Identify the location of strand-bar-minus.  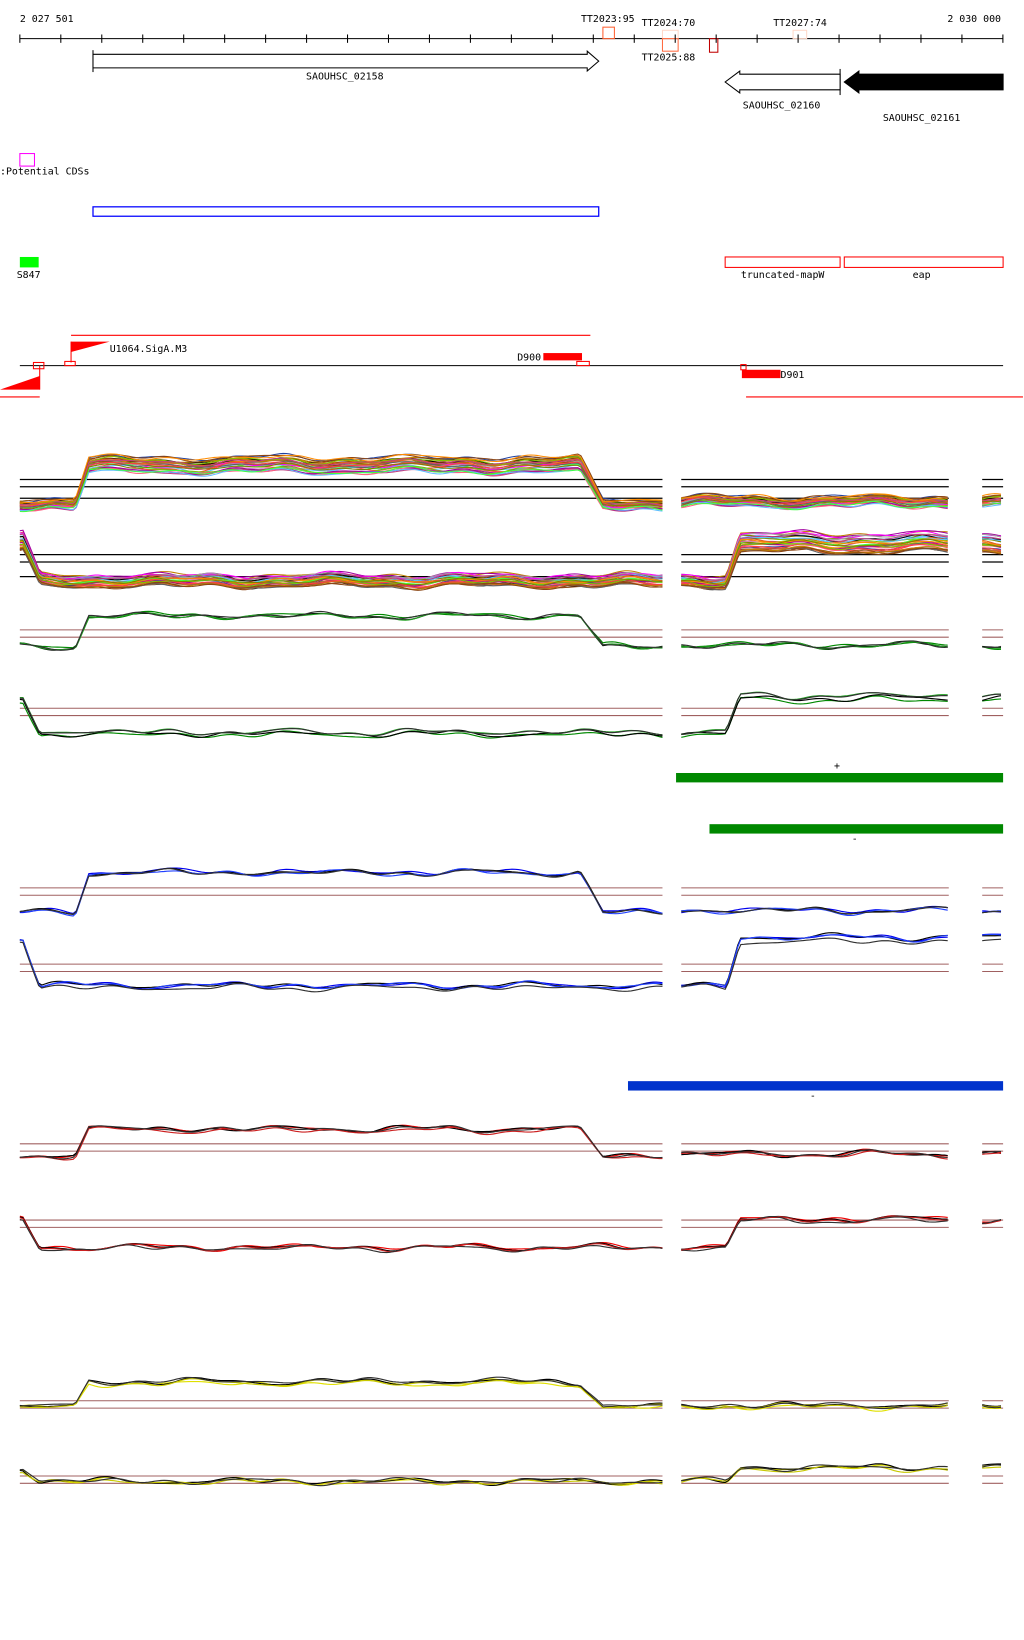
(856, 829).